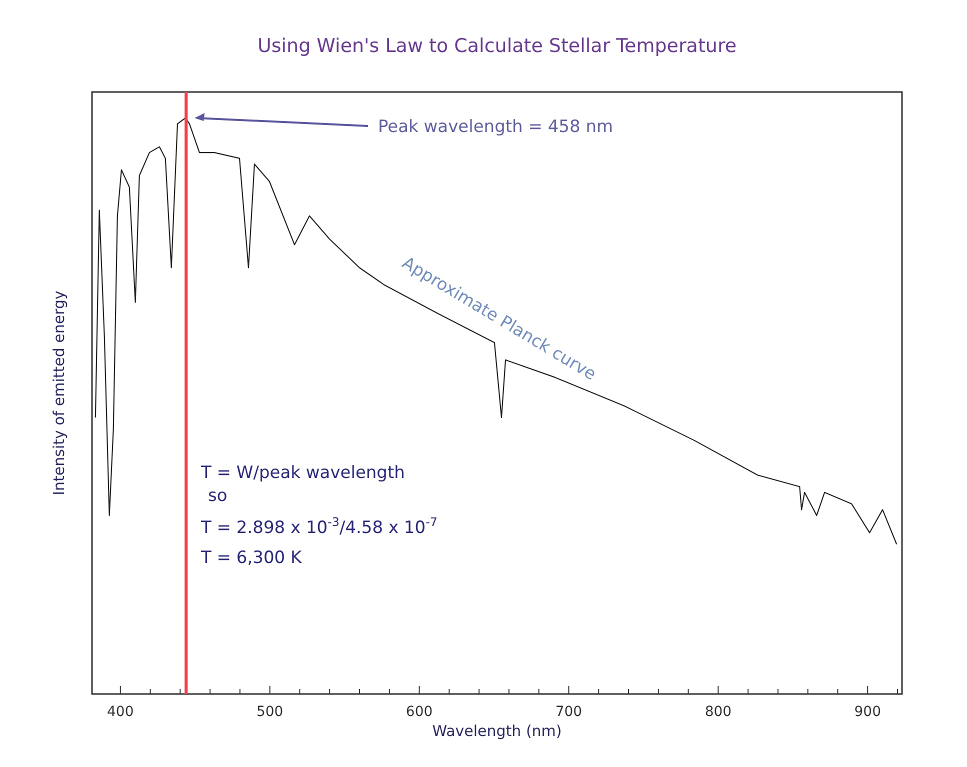 The height and width of the screenshot is (767, 967). I want to click on annotation: T = W/peak wavelength, so click(302, 473).